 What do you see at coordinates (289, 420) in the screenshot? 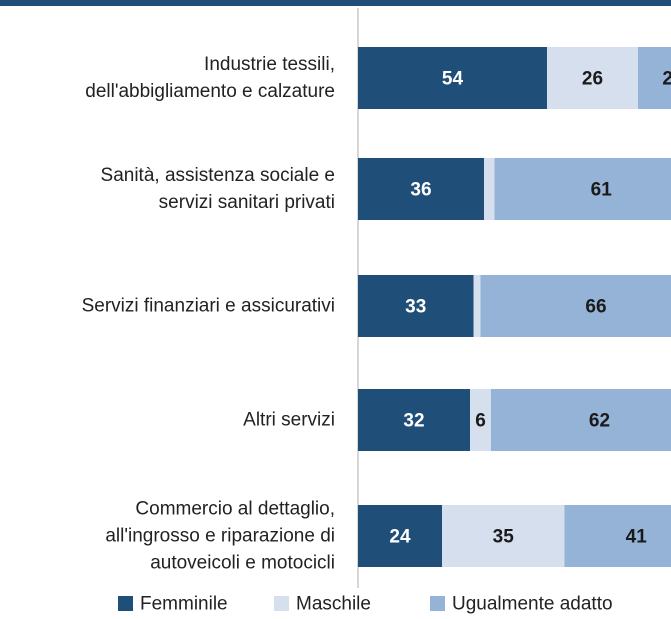
I see `category-label: Altri servizi` at bounding box center [289, 420].